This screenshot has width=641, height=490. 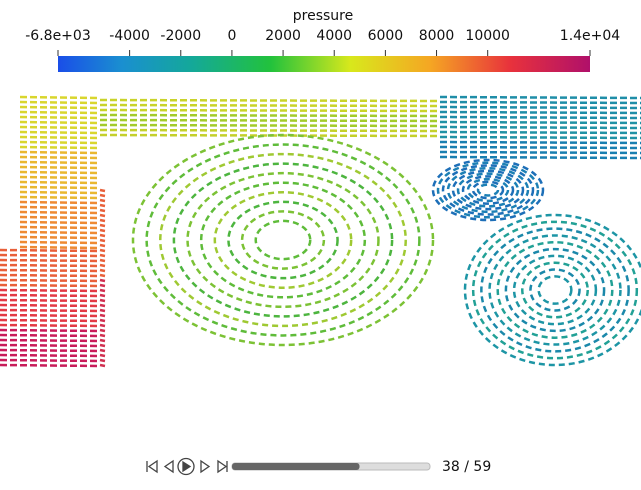 What do you see at coordinates (318, 466) in the screenshot?
I see `player-controls: 38 / 59` at bounding box center [318, 466].